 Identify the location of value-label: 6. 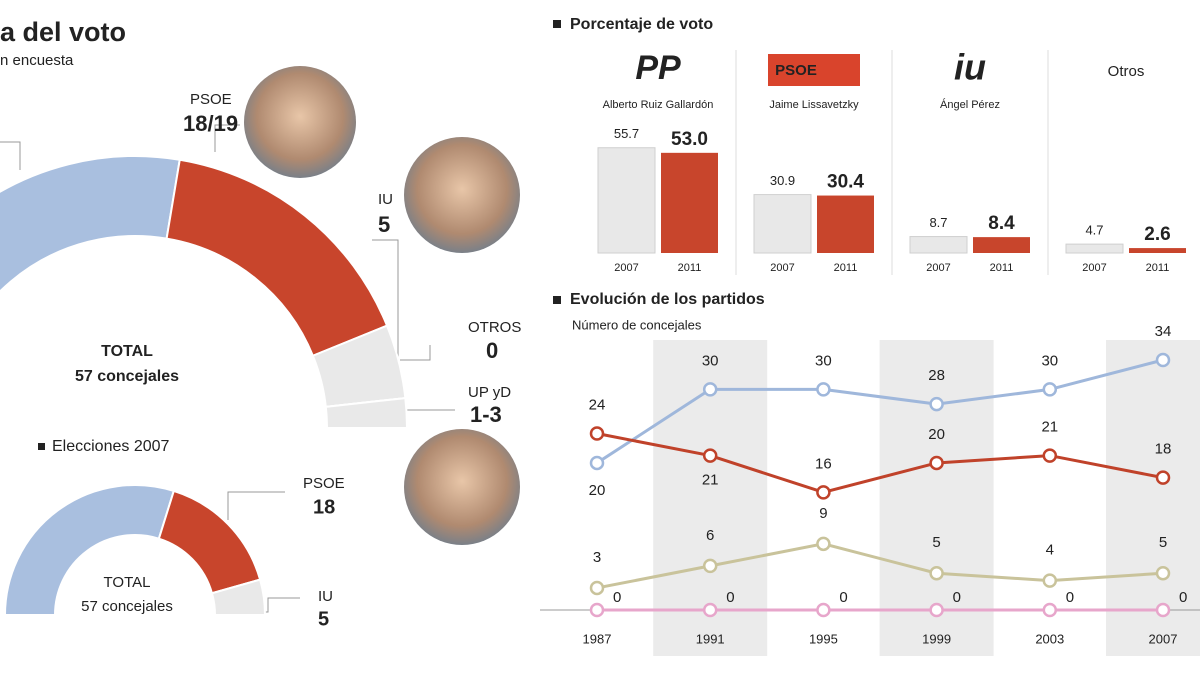
(710, 535).